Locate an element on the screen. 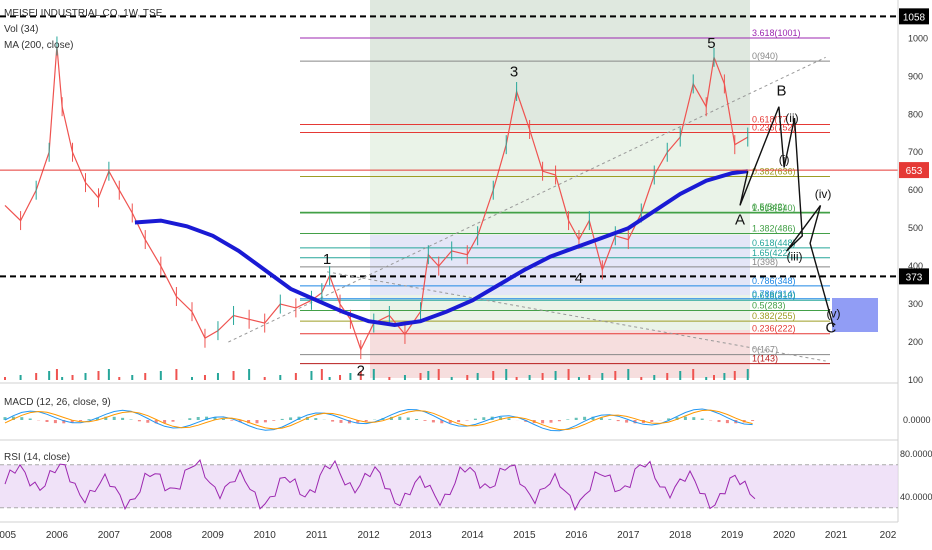  fib-level-label: 1(398) is located at coordinates (765, 262).